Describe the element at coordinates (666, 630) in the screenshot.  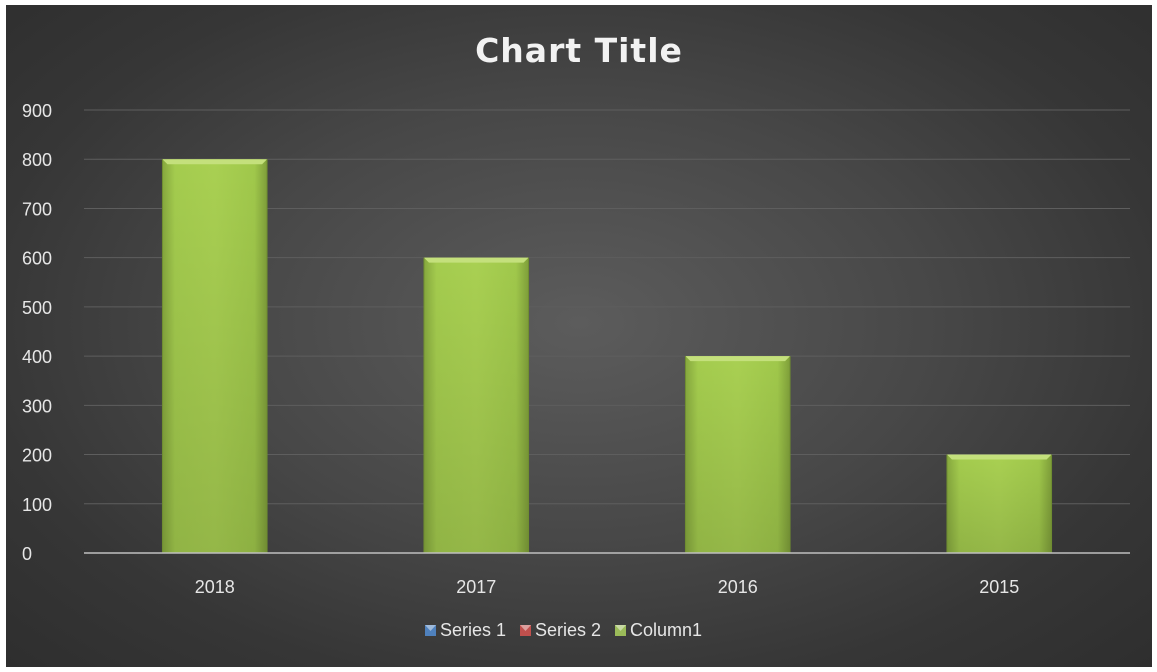
I see `legend-label: Column1` at that location.